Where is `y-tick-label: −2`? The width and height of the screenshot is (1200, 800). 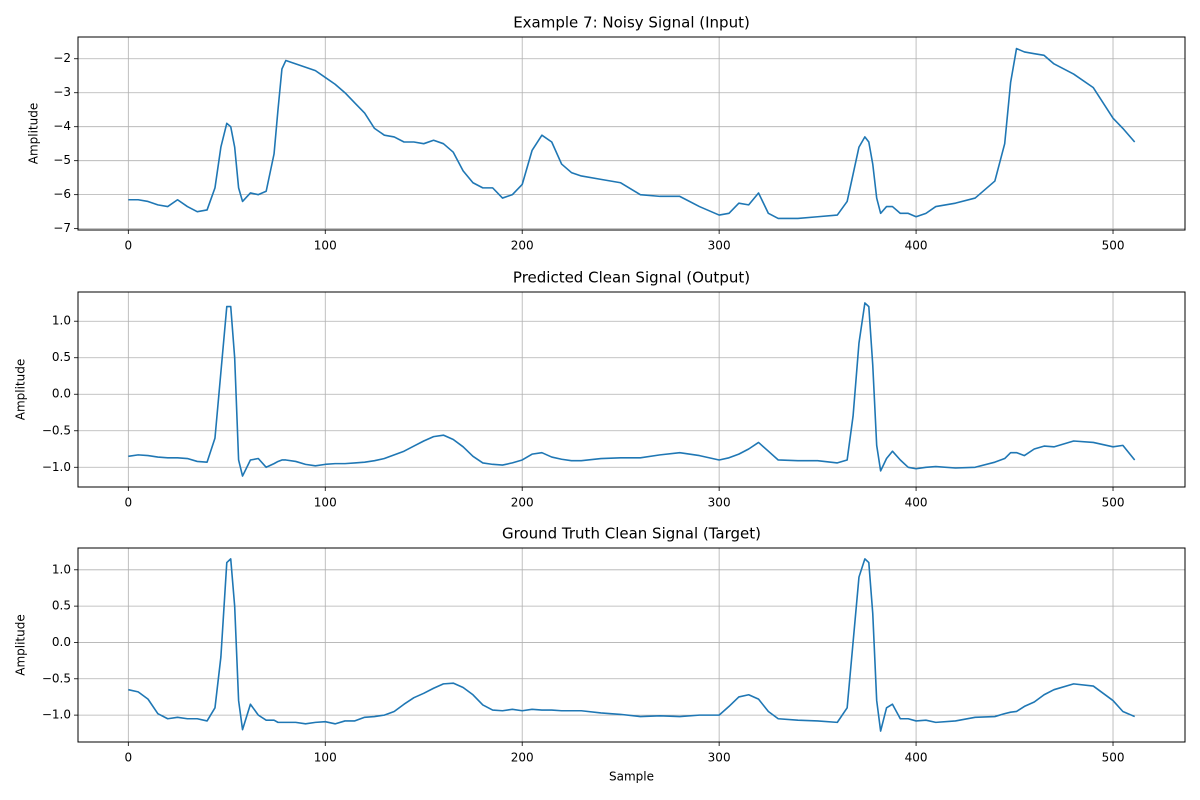 y-tick-label: −2 is located at coordinates (62, 58).